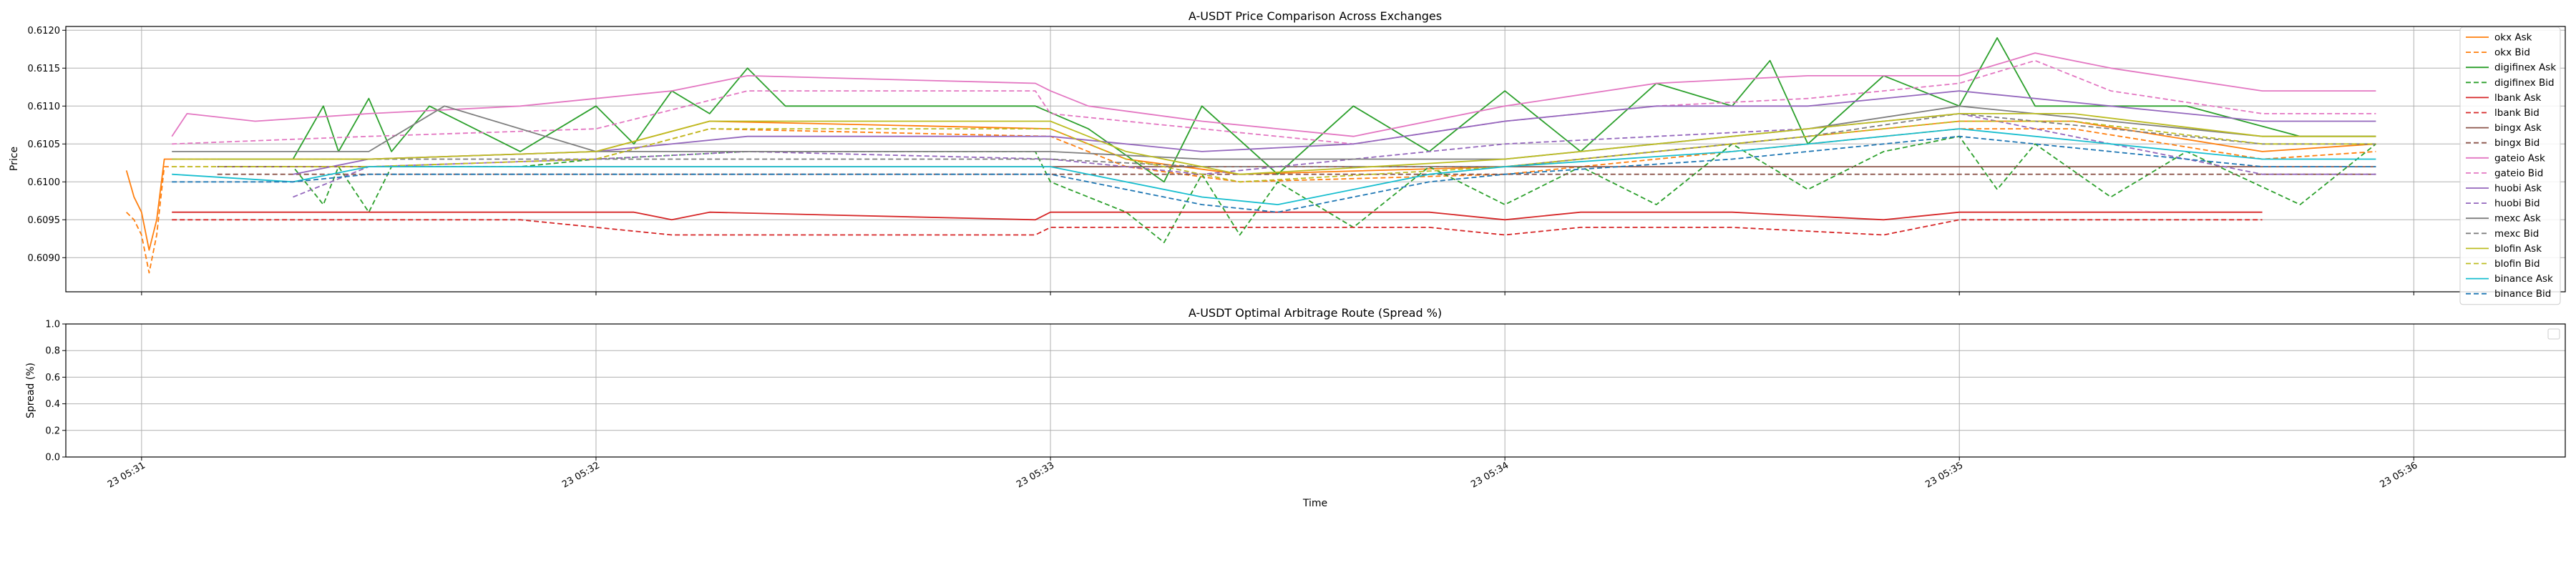 Image resolution: width=2576 pixels, height=575 pixels. Describe the element at coordinates (2517, 204) in the screenshot. I see `legend-entry: huobi Bid` at that location.